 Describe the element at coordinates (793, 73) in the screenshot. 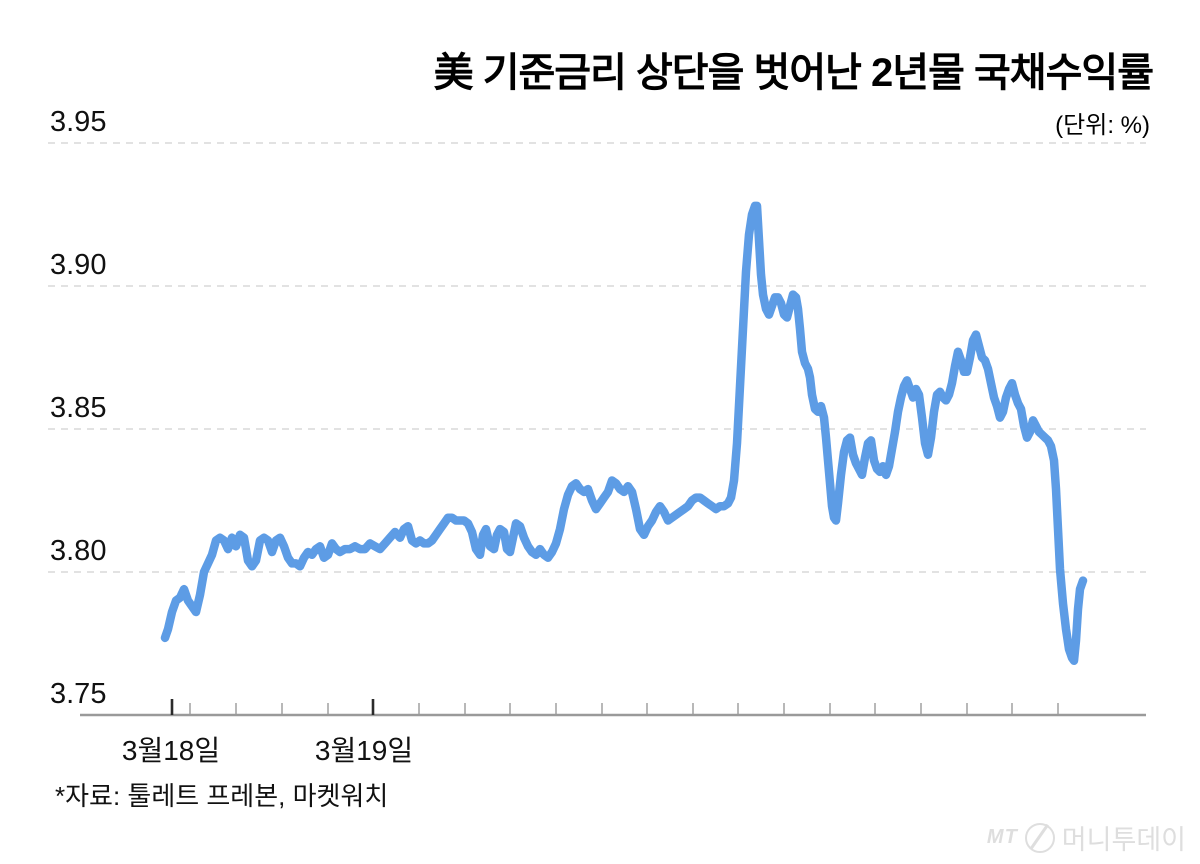

I see `chart-title: 美 기준금리 상단을 벗어난 2년물 국채수익률` at that location.